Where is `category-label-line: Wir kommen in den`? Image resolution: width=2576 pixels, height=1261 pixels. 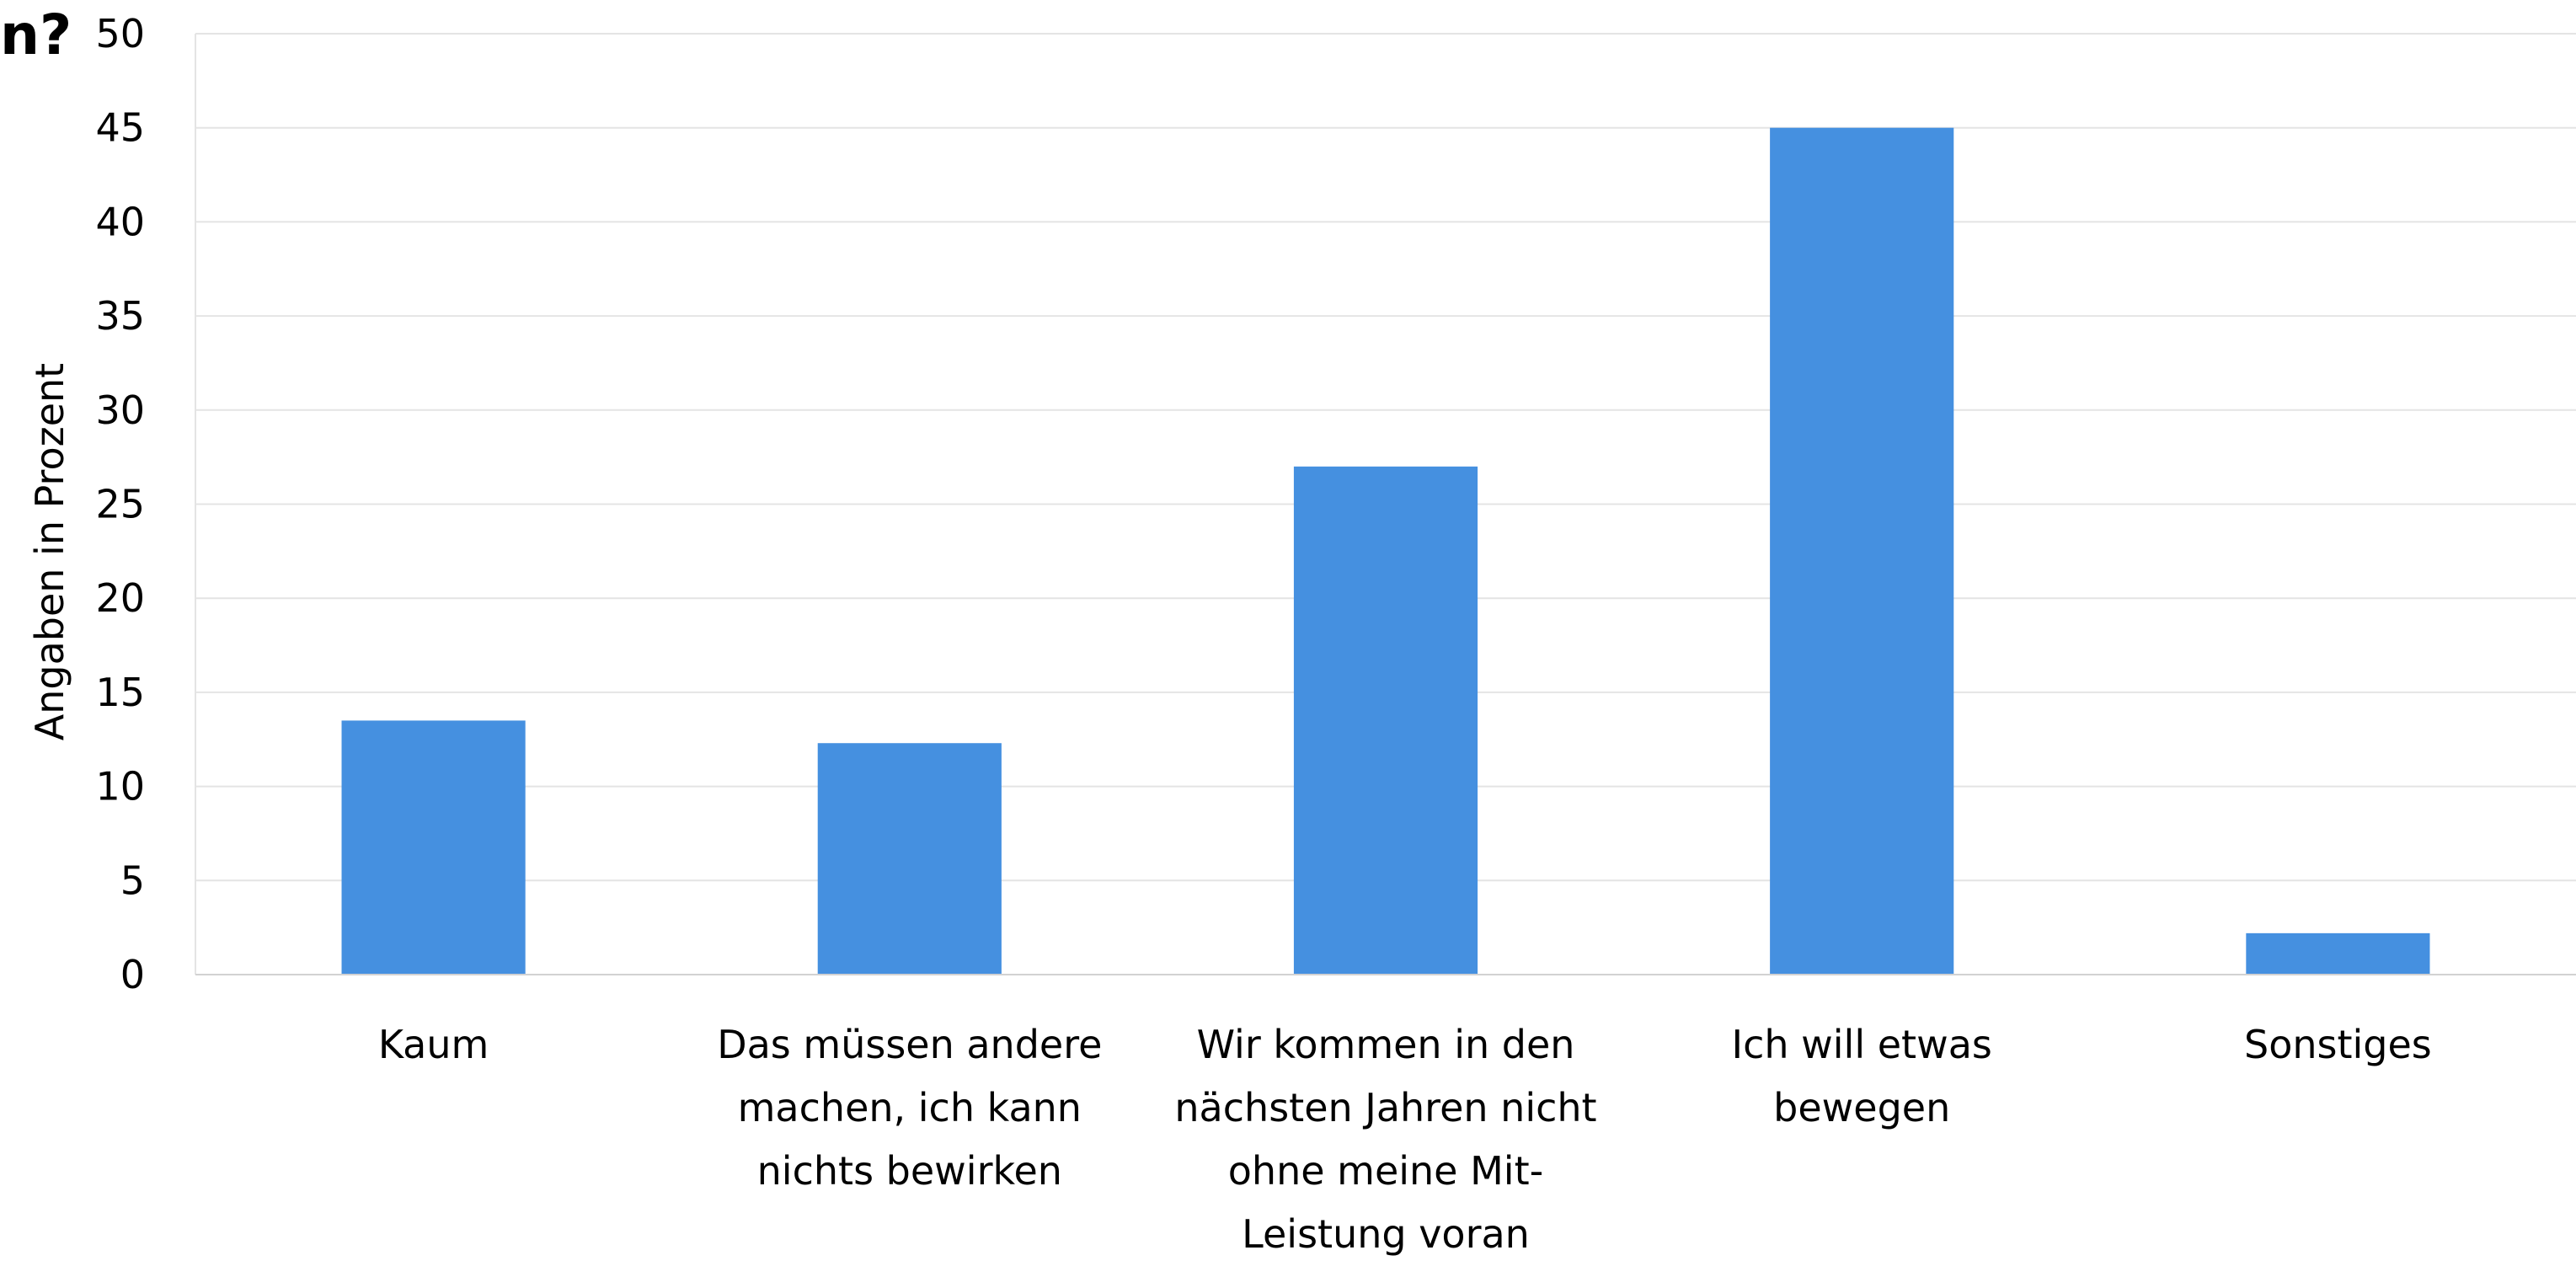
category-label-line: Wir kommen in den is located at coordinates (1386, 1044).